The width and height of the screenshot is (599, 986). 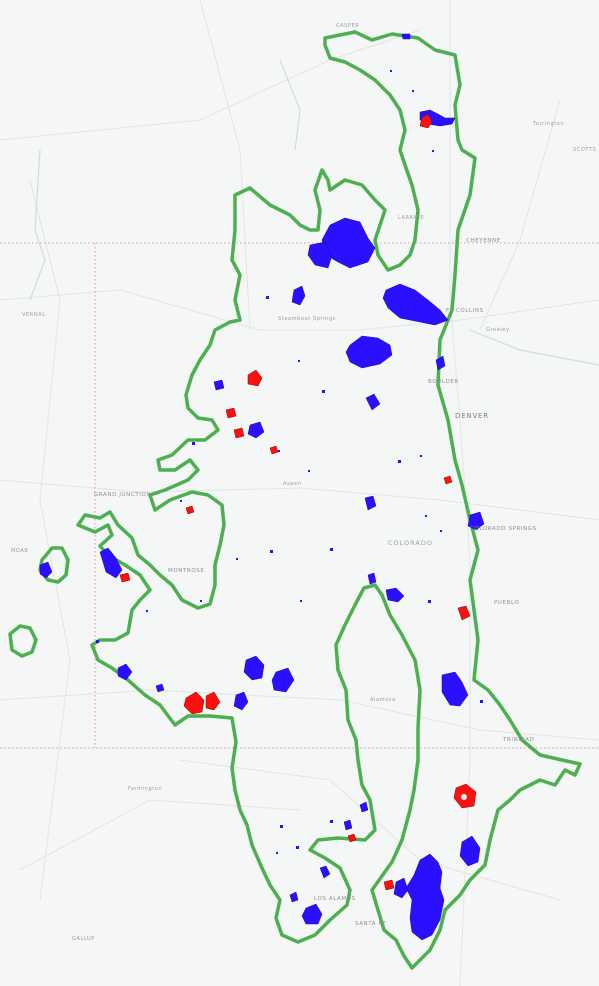 What do you see at coordinates (186, 571) in the screenshot?
I see `label-montrose: MONTROSE` at bounding box center [186, 571].